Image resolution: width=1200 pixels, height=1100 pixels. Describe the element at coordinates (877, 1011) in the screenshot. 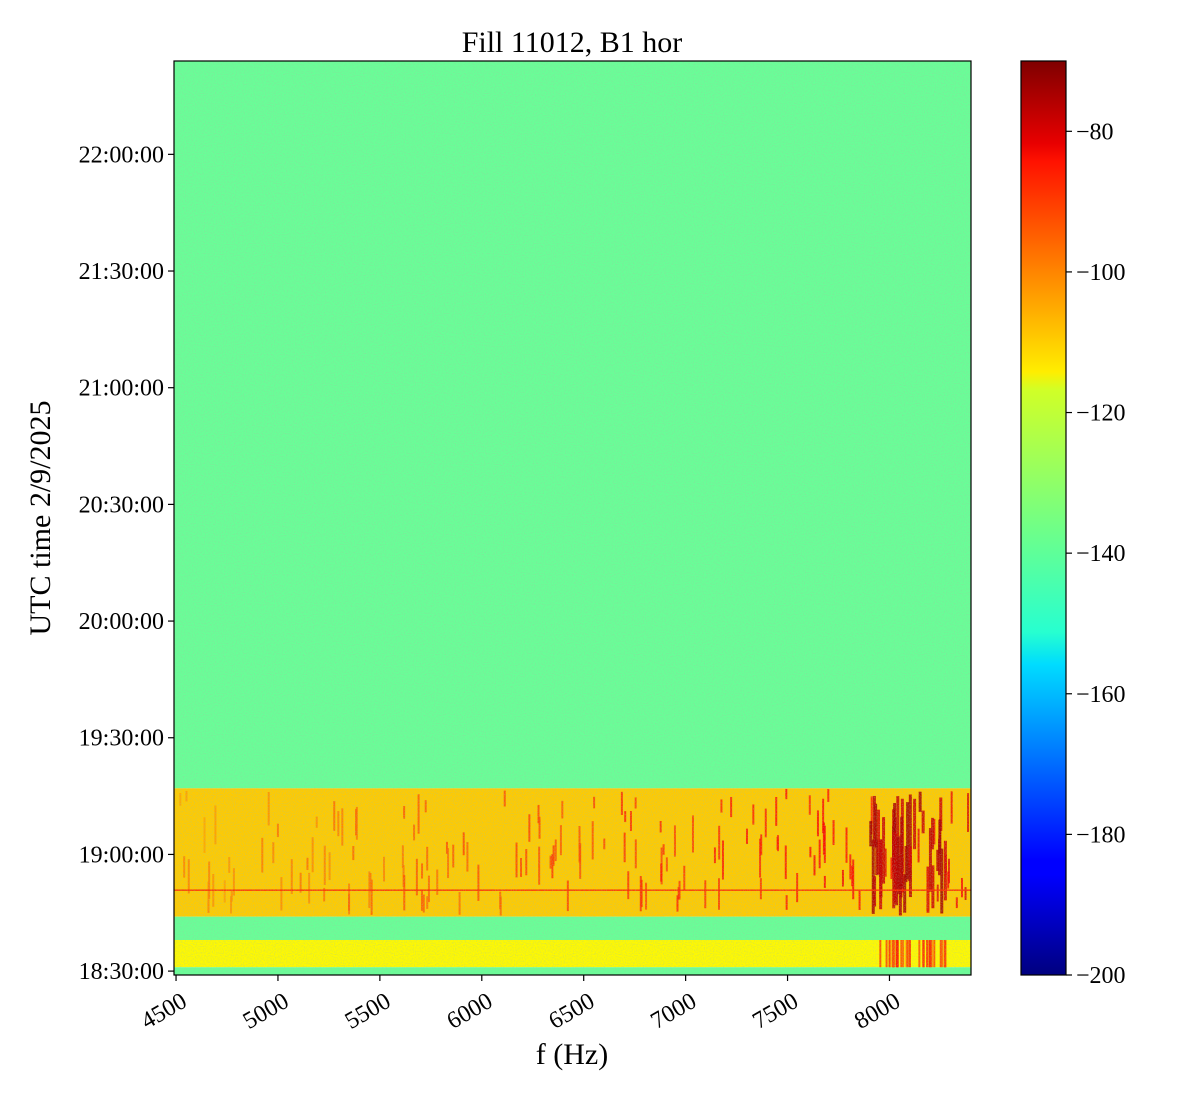

I see `x-tick-label: 8000` at that location.